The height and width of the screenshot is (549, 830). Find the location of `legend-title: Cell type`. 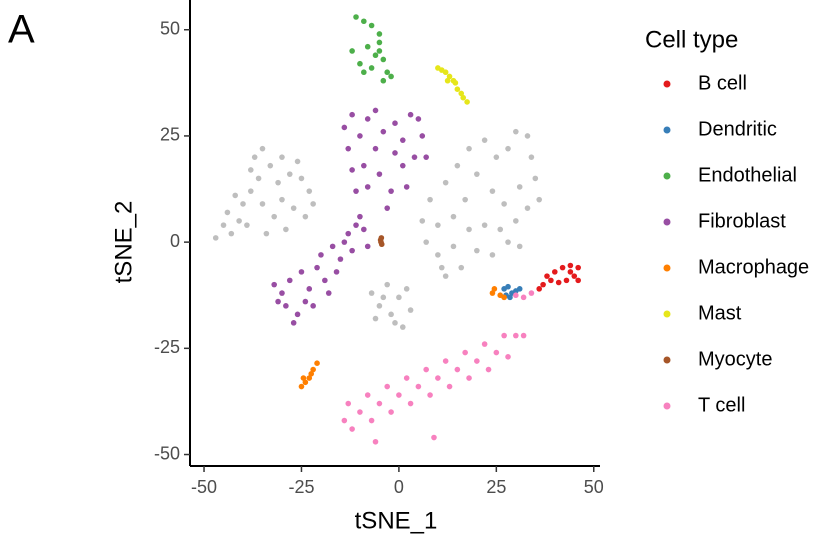

legend-title: Cell type is located at coordinates (691, 39).